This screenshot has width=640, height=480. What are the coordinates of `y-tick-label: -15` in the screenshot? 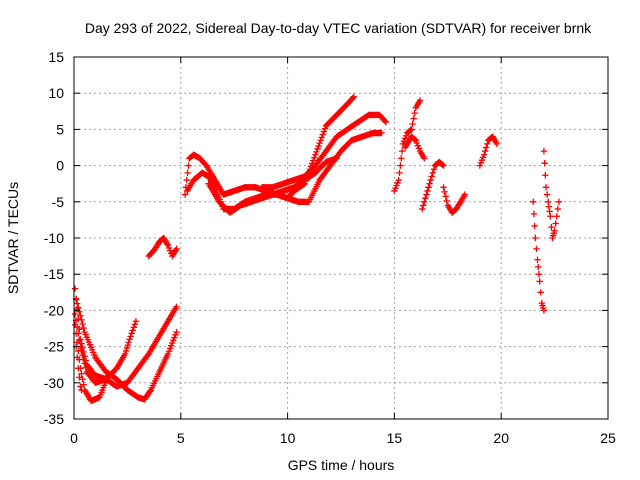 It's located at (54, 274).